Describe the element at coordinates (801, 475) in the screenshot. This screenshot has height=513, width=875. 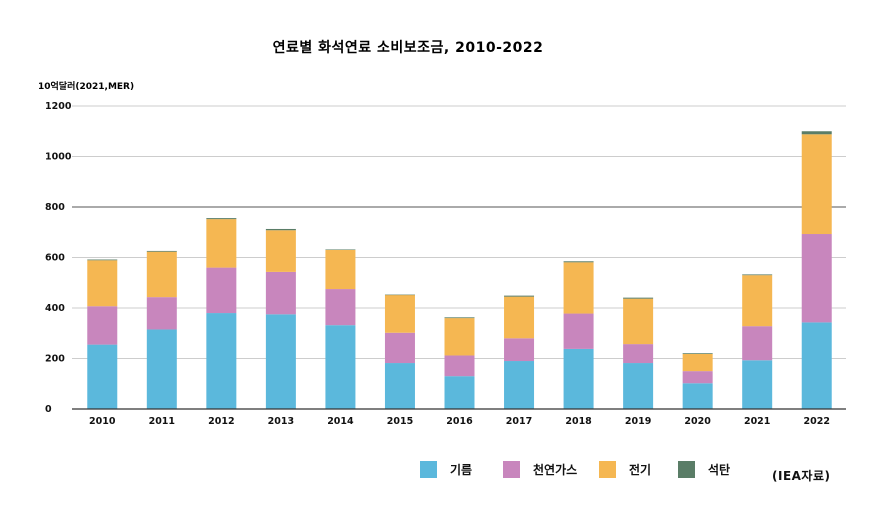
I see `source-note: (IEA자료)` at that location.